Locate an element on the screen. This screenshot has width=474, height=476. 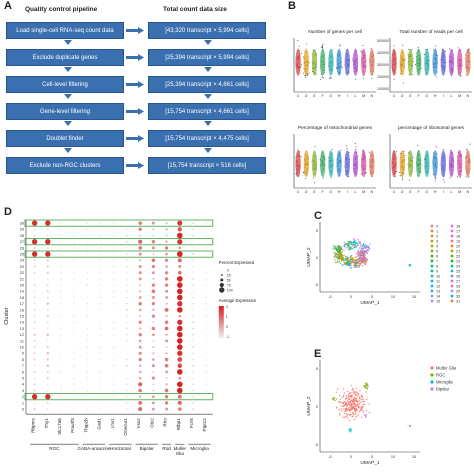
dotplot-cluster-label: 10 is located at coordinates (22, 348).